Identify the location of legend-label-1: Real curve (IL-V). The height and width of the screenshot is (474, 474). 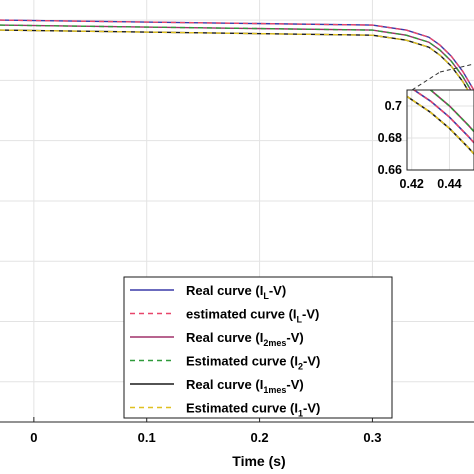
(236, 292).